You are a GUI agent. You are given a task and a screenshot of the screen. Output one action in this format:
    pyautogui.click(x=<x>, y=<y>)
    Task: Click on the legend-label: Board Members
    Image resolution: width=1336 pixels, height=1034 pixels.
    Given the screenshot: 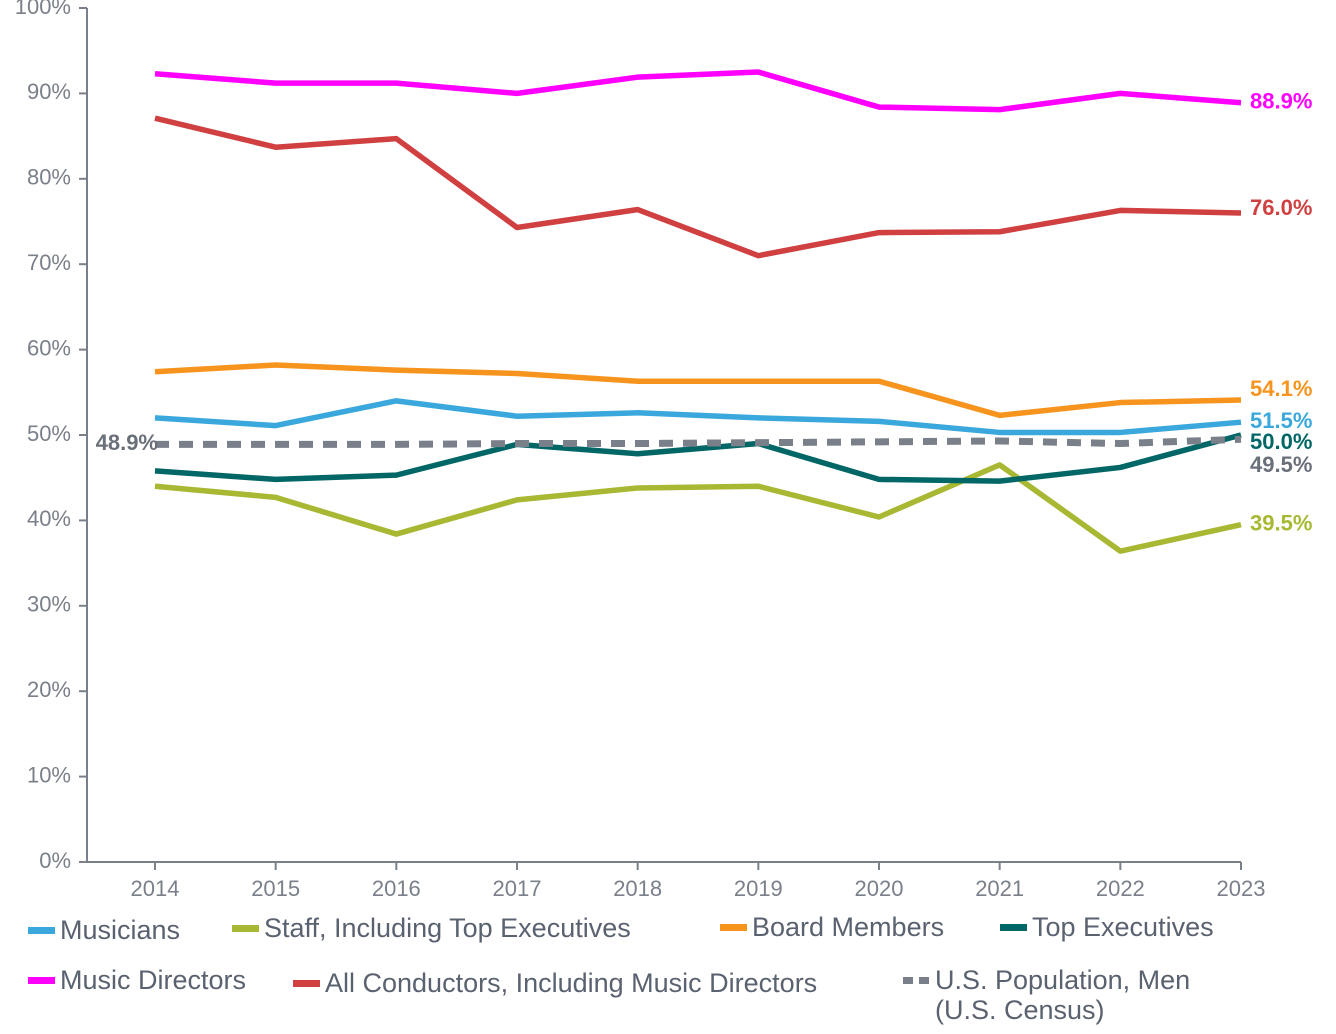 What is the action you would take?
    pyautogui.click(x=848, y=927)
    